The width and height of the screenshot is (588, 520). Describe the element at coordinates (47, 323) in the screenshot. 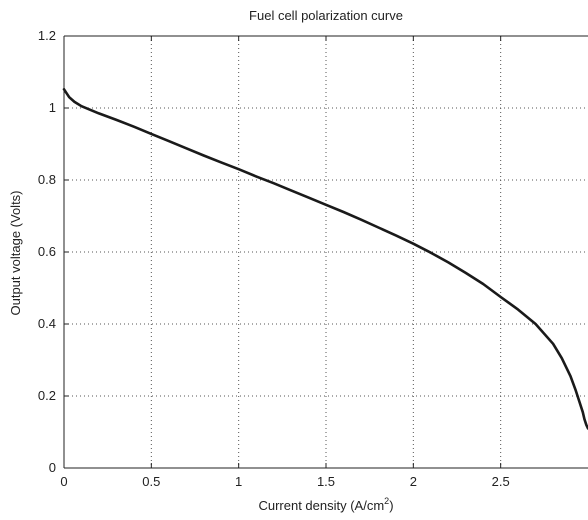

I see `y-tick-label: 0.4` at that location.